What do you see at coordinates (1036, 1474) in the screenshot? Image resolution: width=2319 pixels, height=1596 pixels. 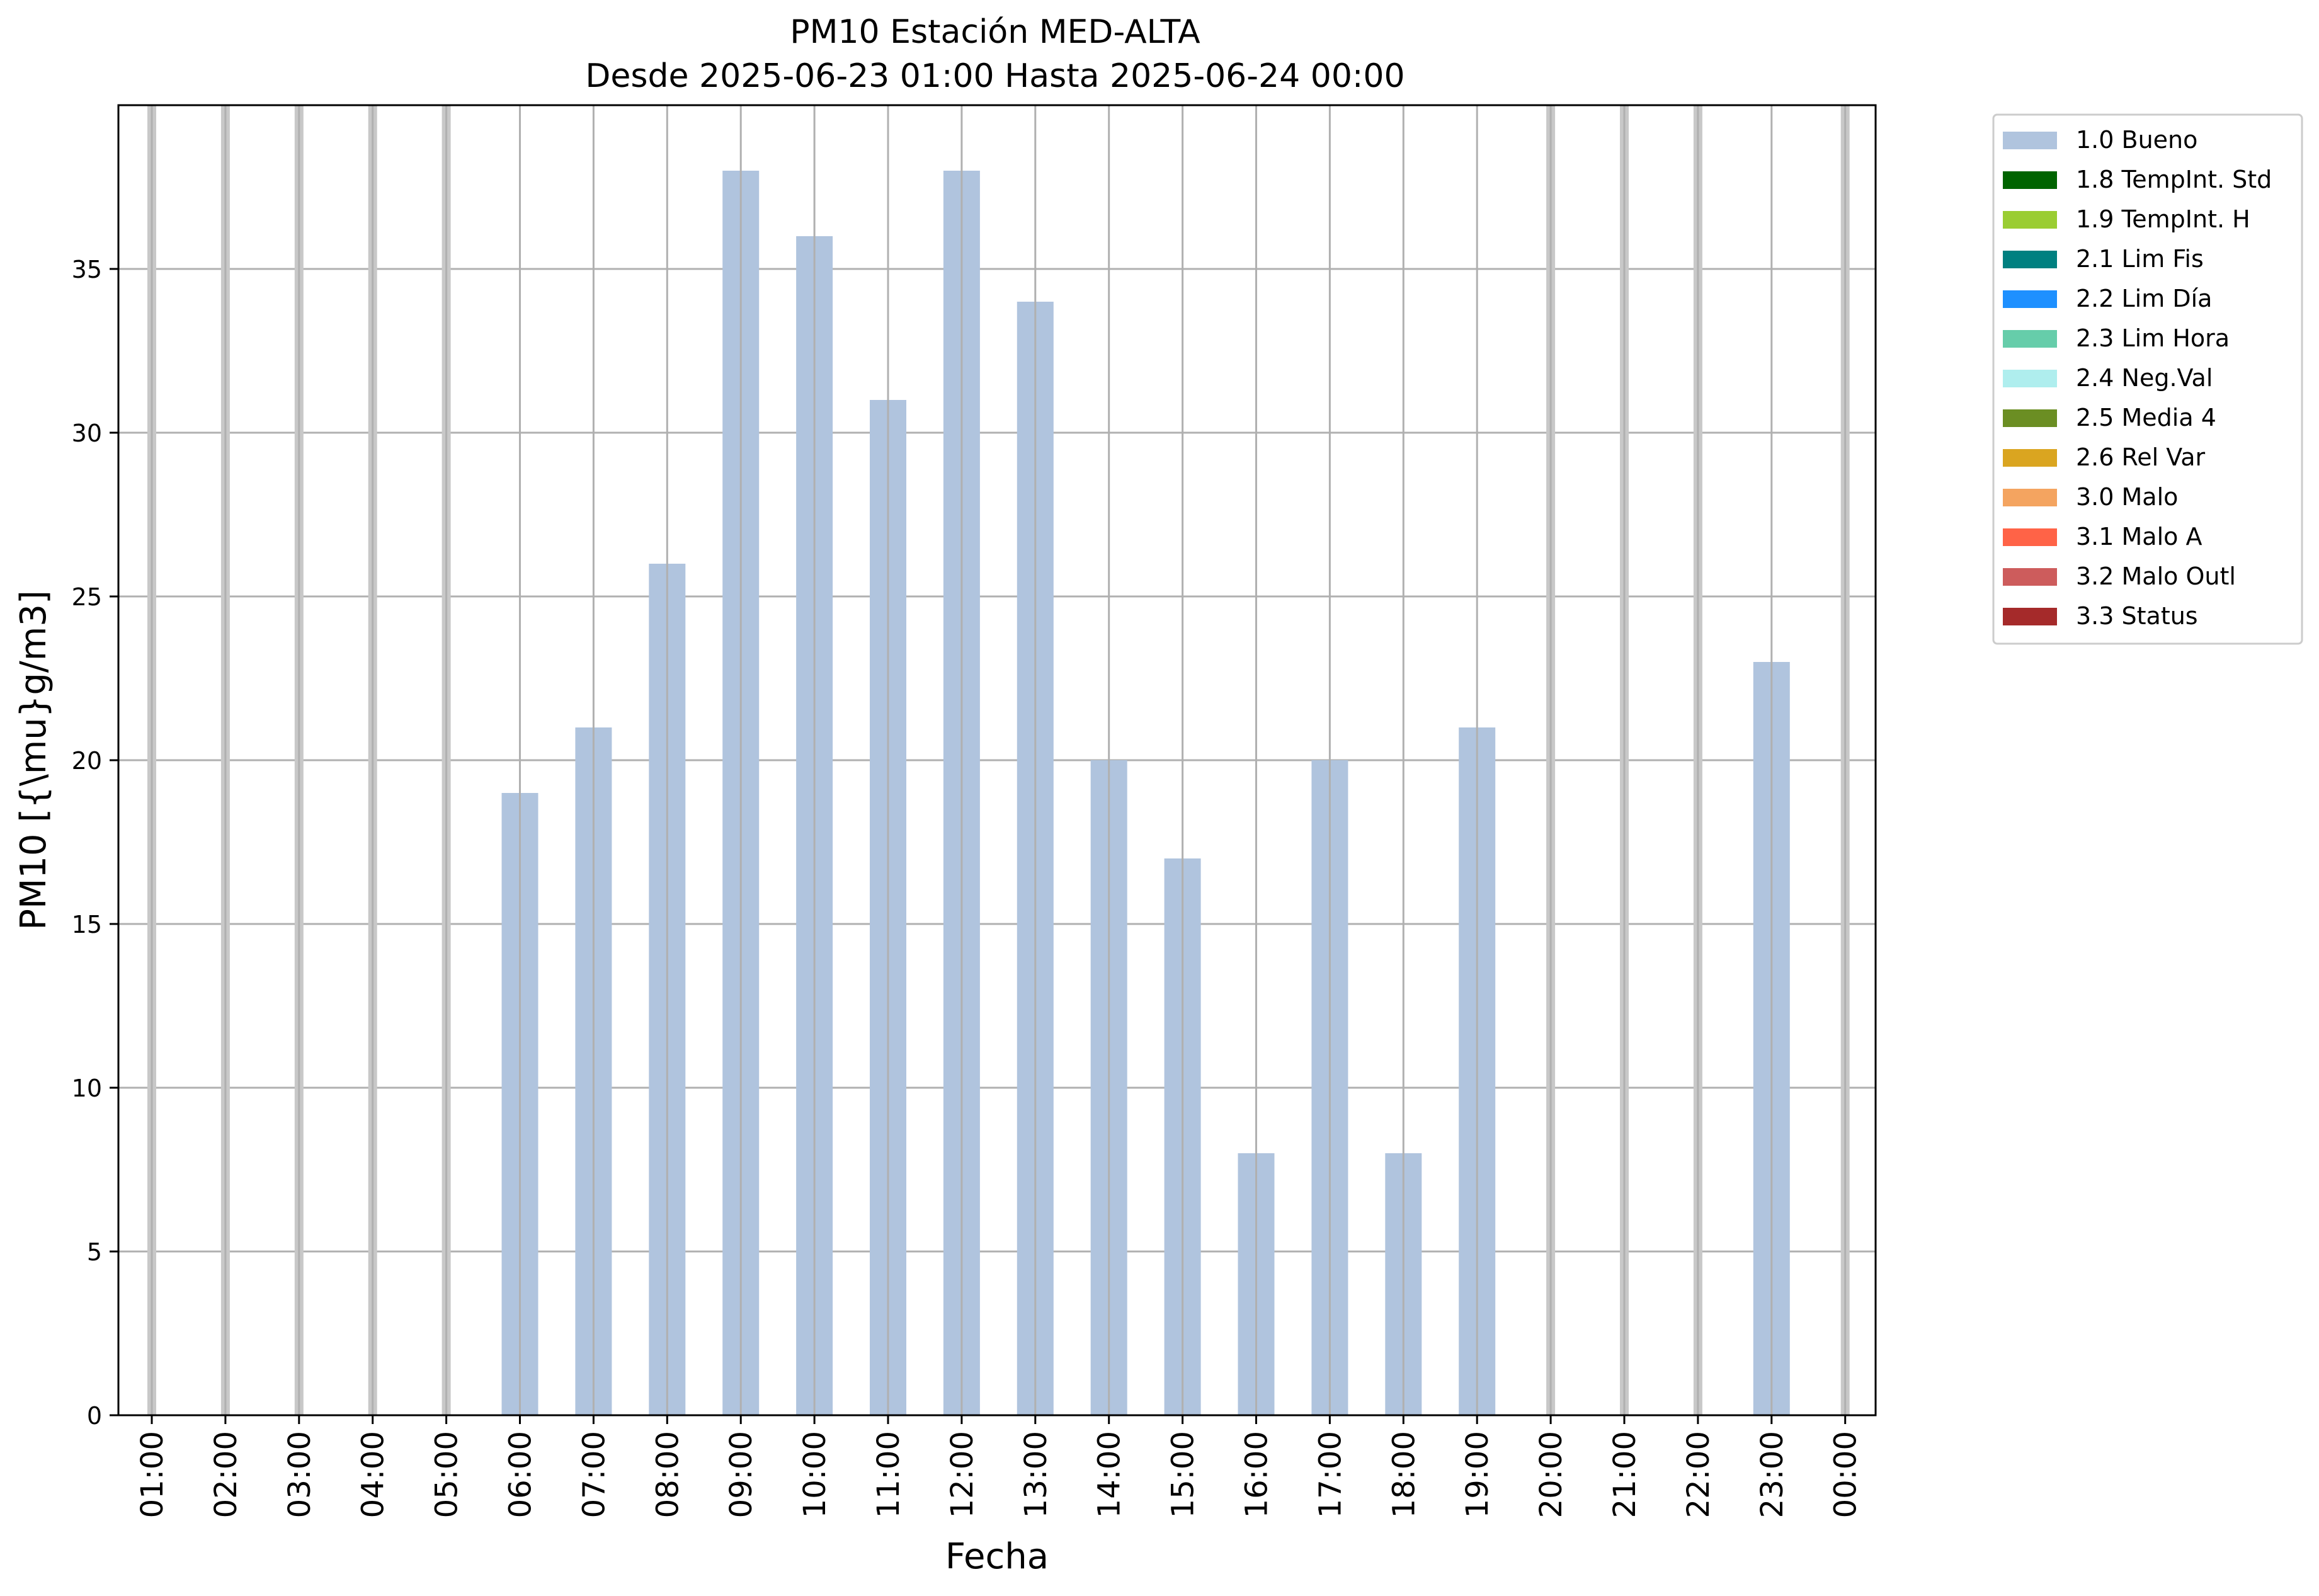 I see `x-tick-label: 13:00` at bounding box center [1036, 1474].